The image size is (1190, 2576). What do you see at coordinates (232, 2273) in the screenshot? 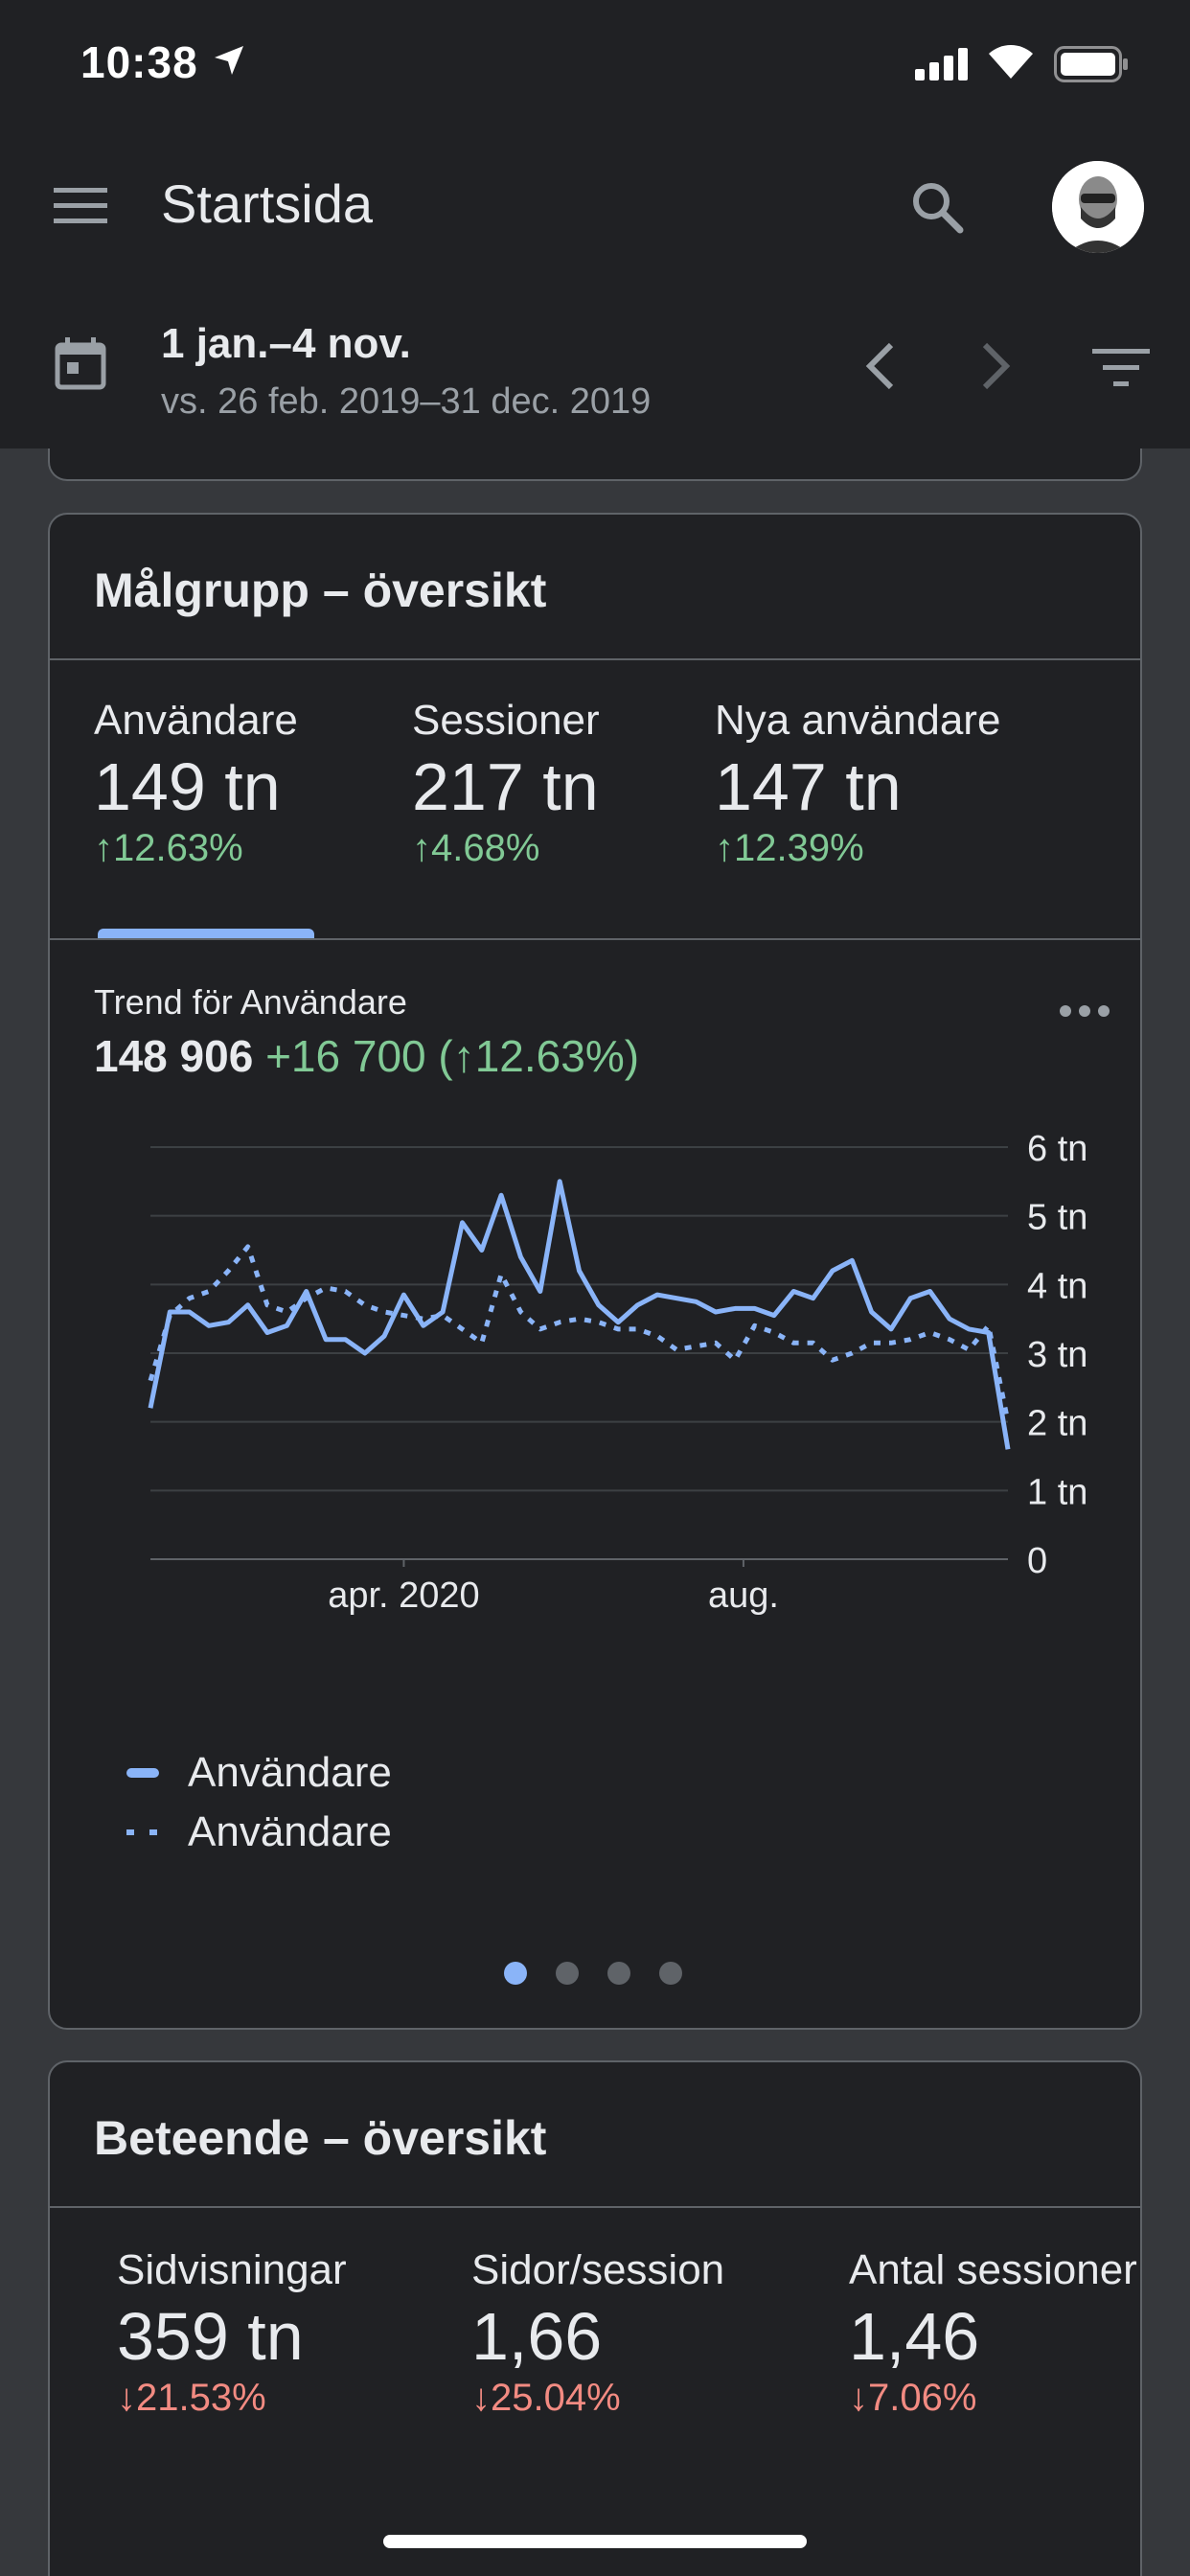
I see `metric-label: Sidvisningar` at bounding box center [232, 2273].